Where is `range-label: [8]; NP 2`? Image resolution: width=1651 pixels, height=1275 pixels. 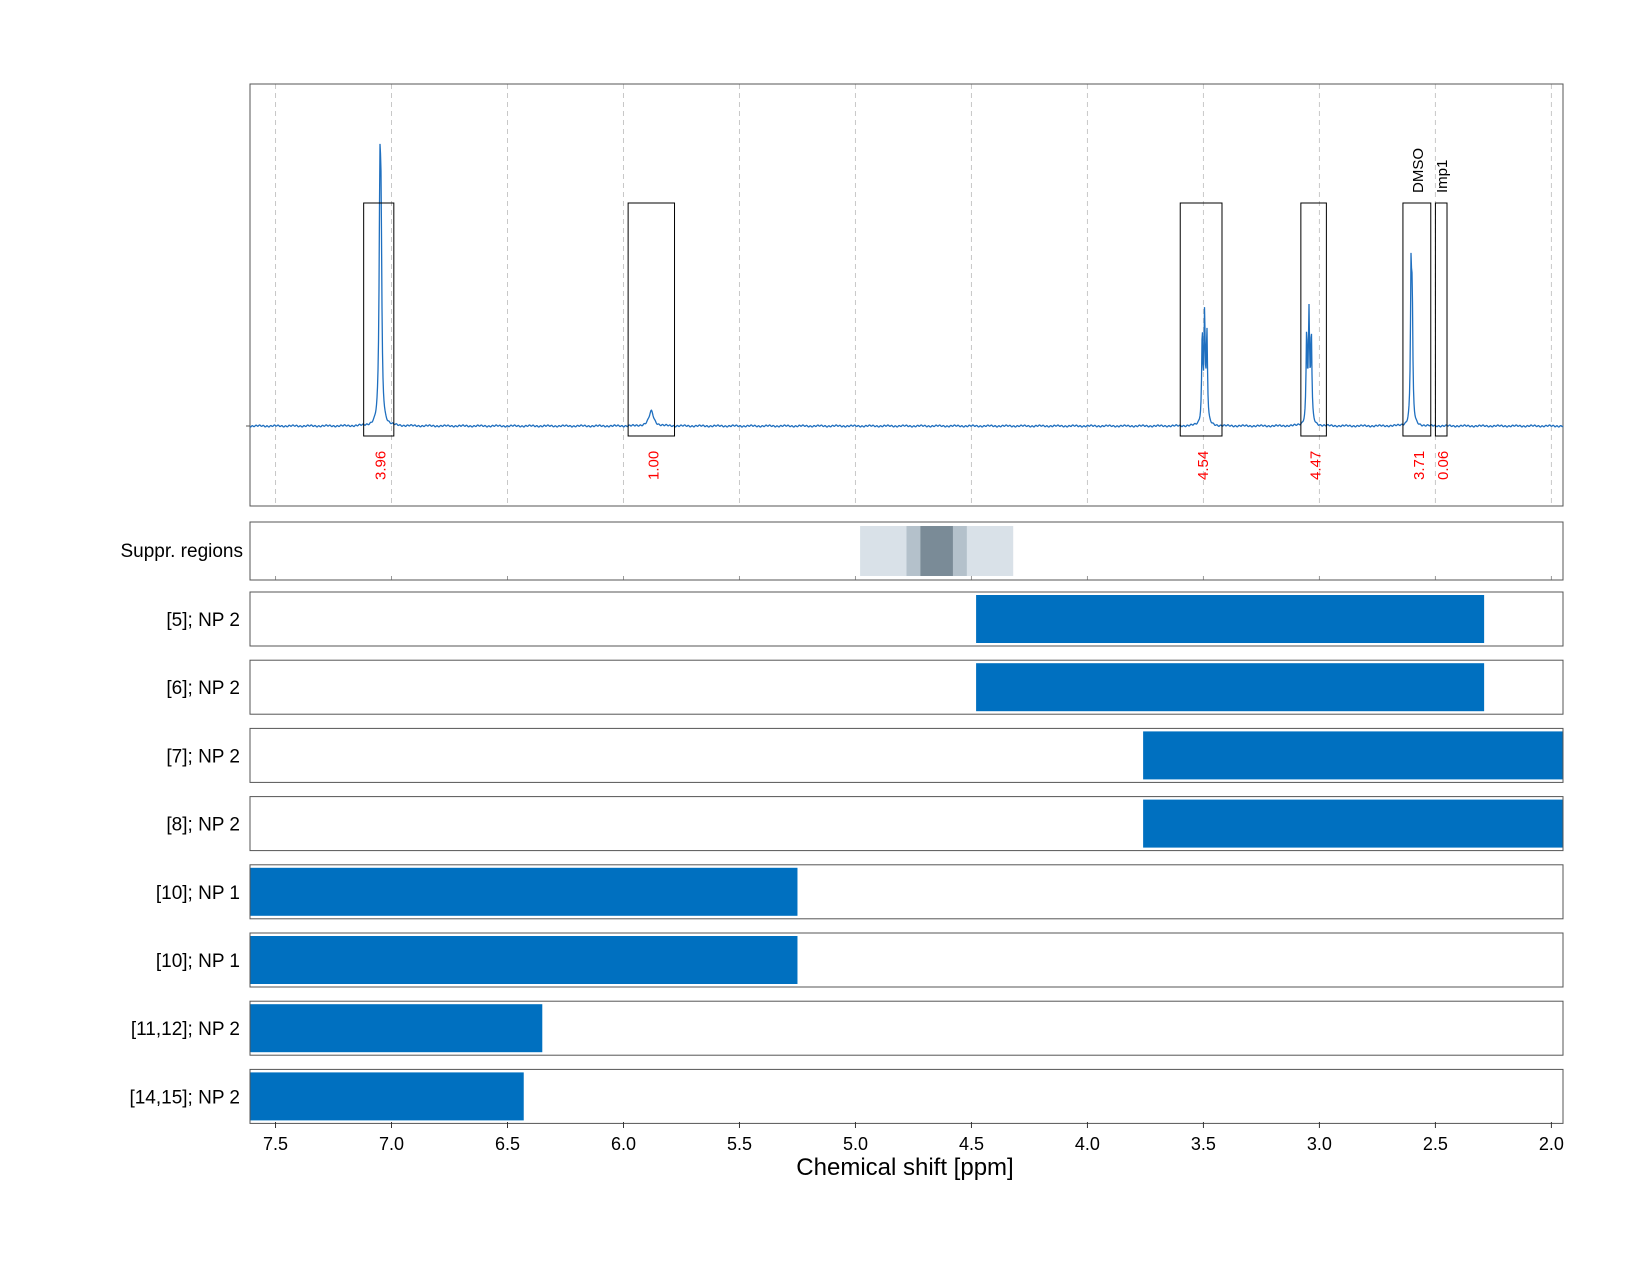
range-label: [8]; NP 2 is located at coordinates (203, 825).